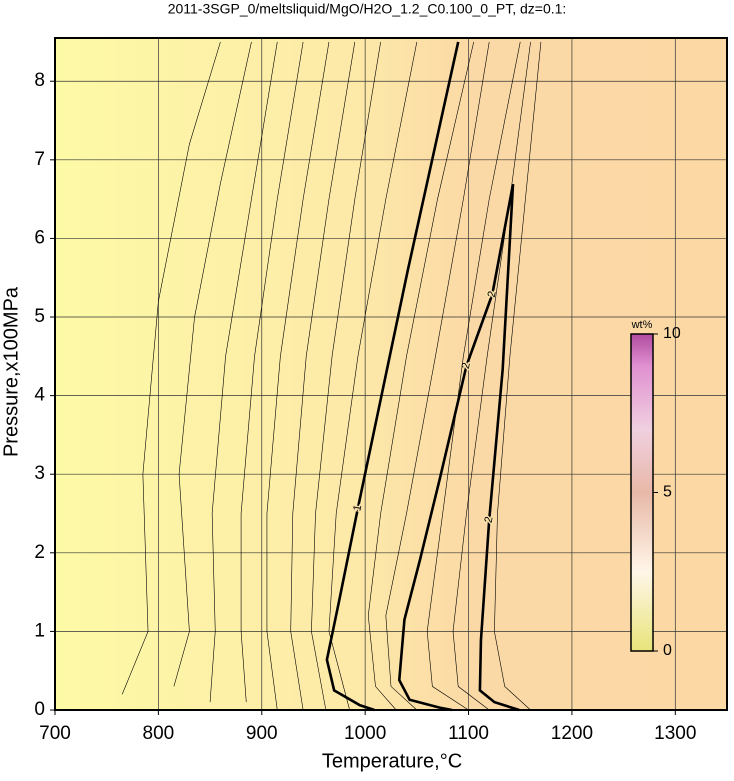 This screenshot has height=781, width=734. What do you see at coordinates (667, 492) in the screenshot?
I see `colorbar-tick-label: 5` at bounding box center [667, 492].